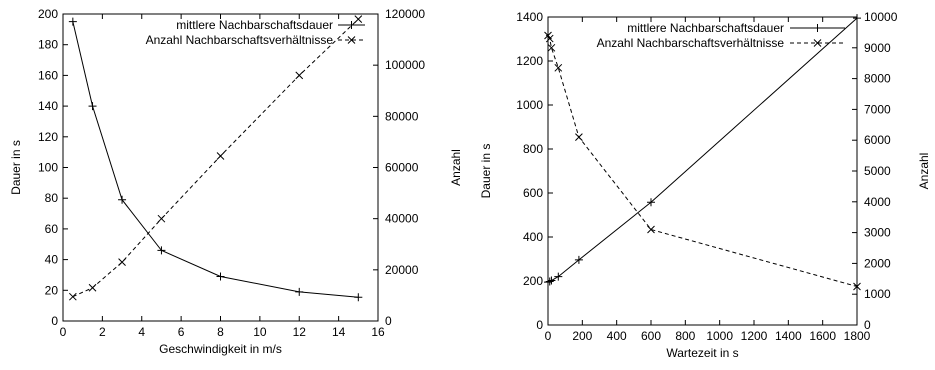  What do you see at coordinates (529, 105) in the screenshot?
I see `y-tick-label: 1000` at bounding box center [529, 105].